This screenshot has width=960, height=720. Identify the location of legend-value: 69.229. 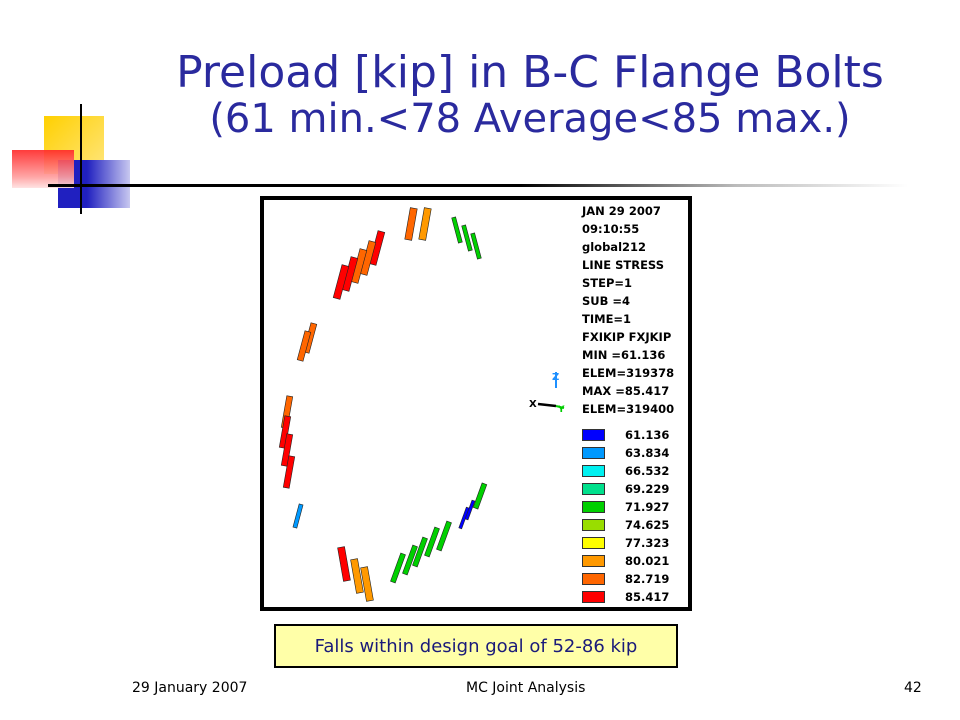
(647, 489).